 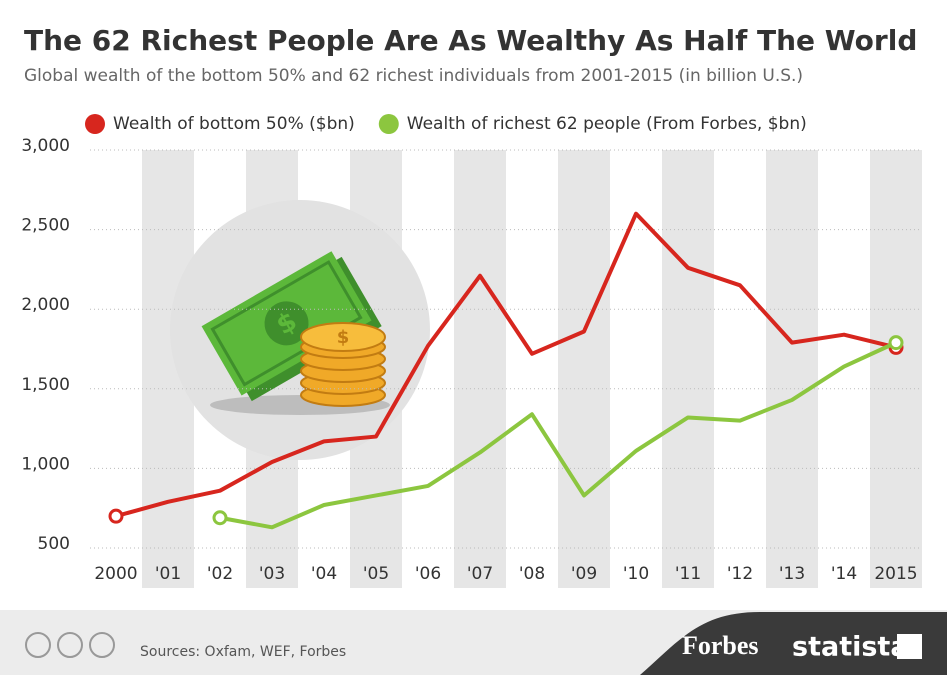 I want to click on brand-statista: statista, so click(x=850, y=647).